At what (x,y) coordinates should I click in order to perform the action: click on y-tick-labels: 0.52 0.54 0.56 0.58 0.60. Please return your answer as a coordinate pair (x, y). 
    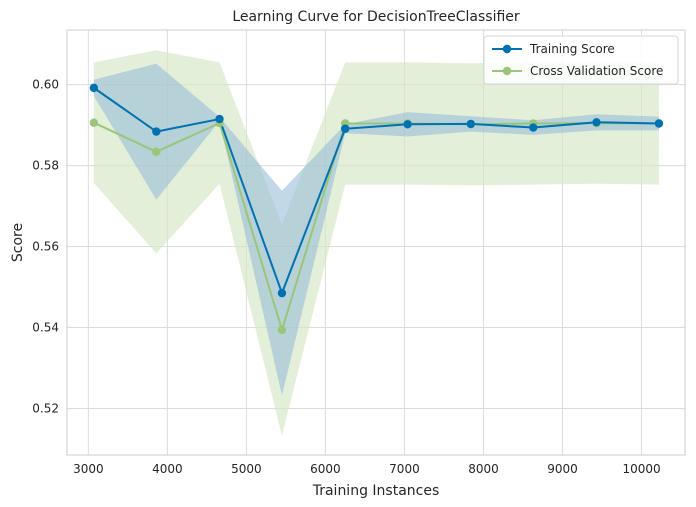
    Looking at the image, I should click on (45, 247).